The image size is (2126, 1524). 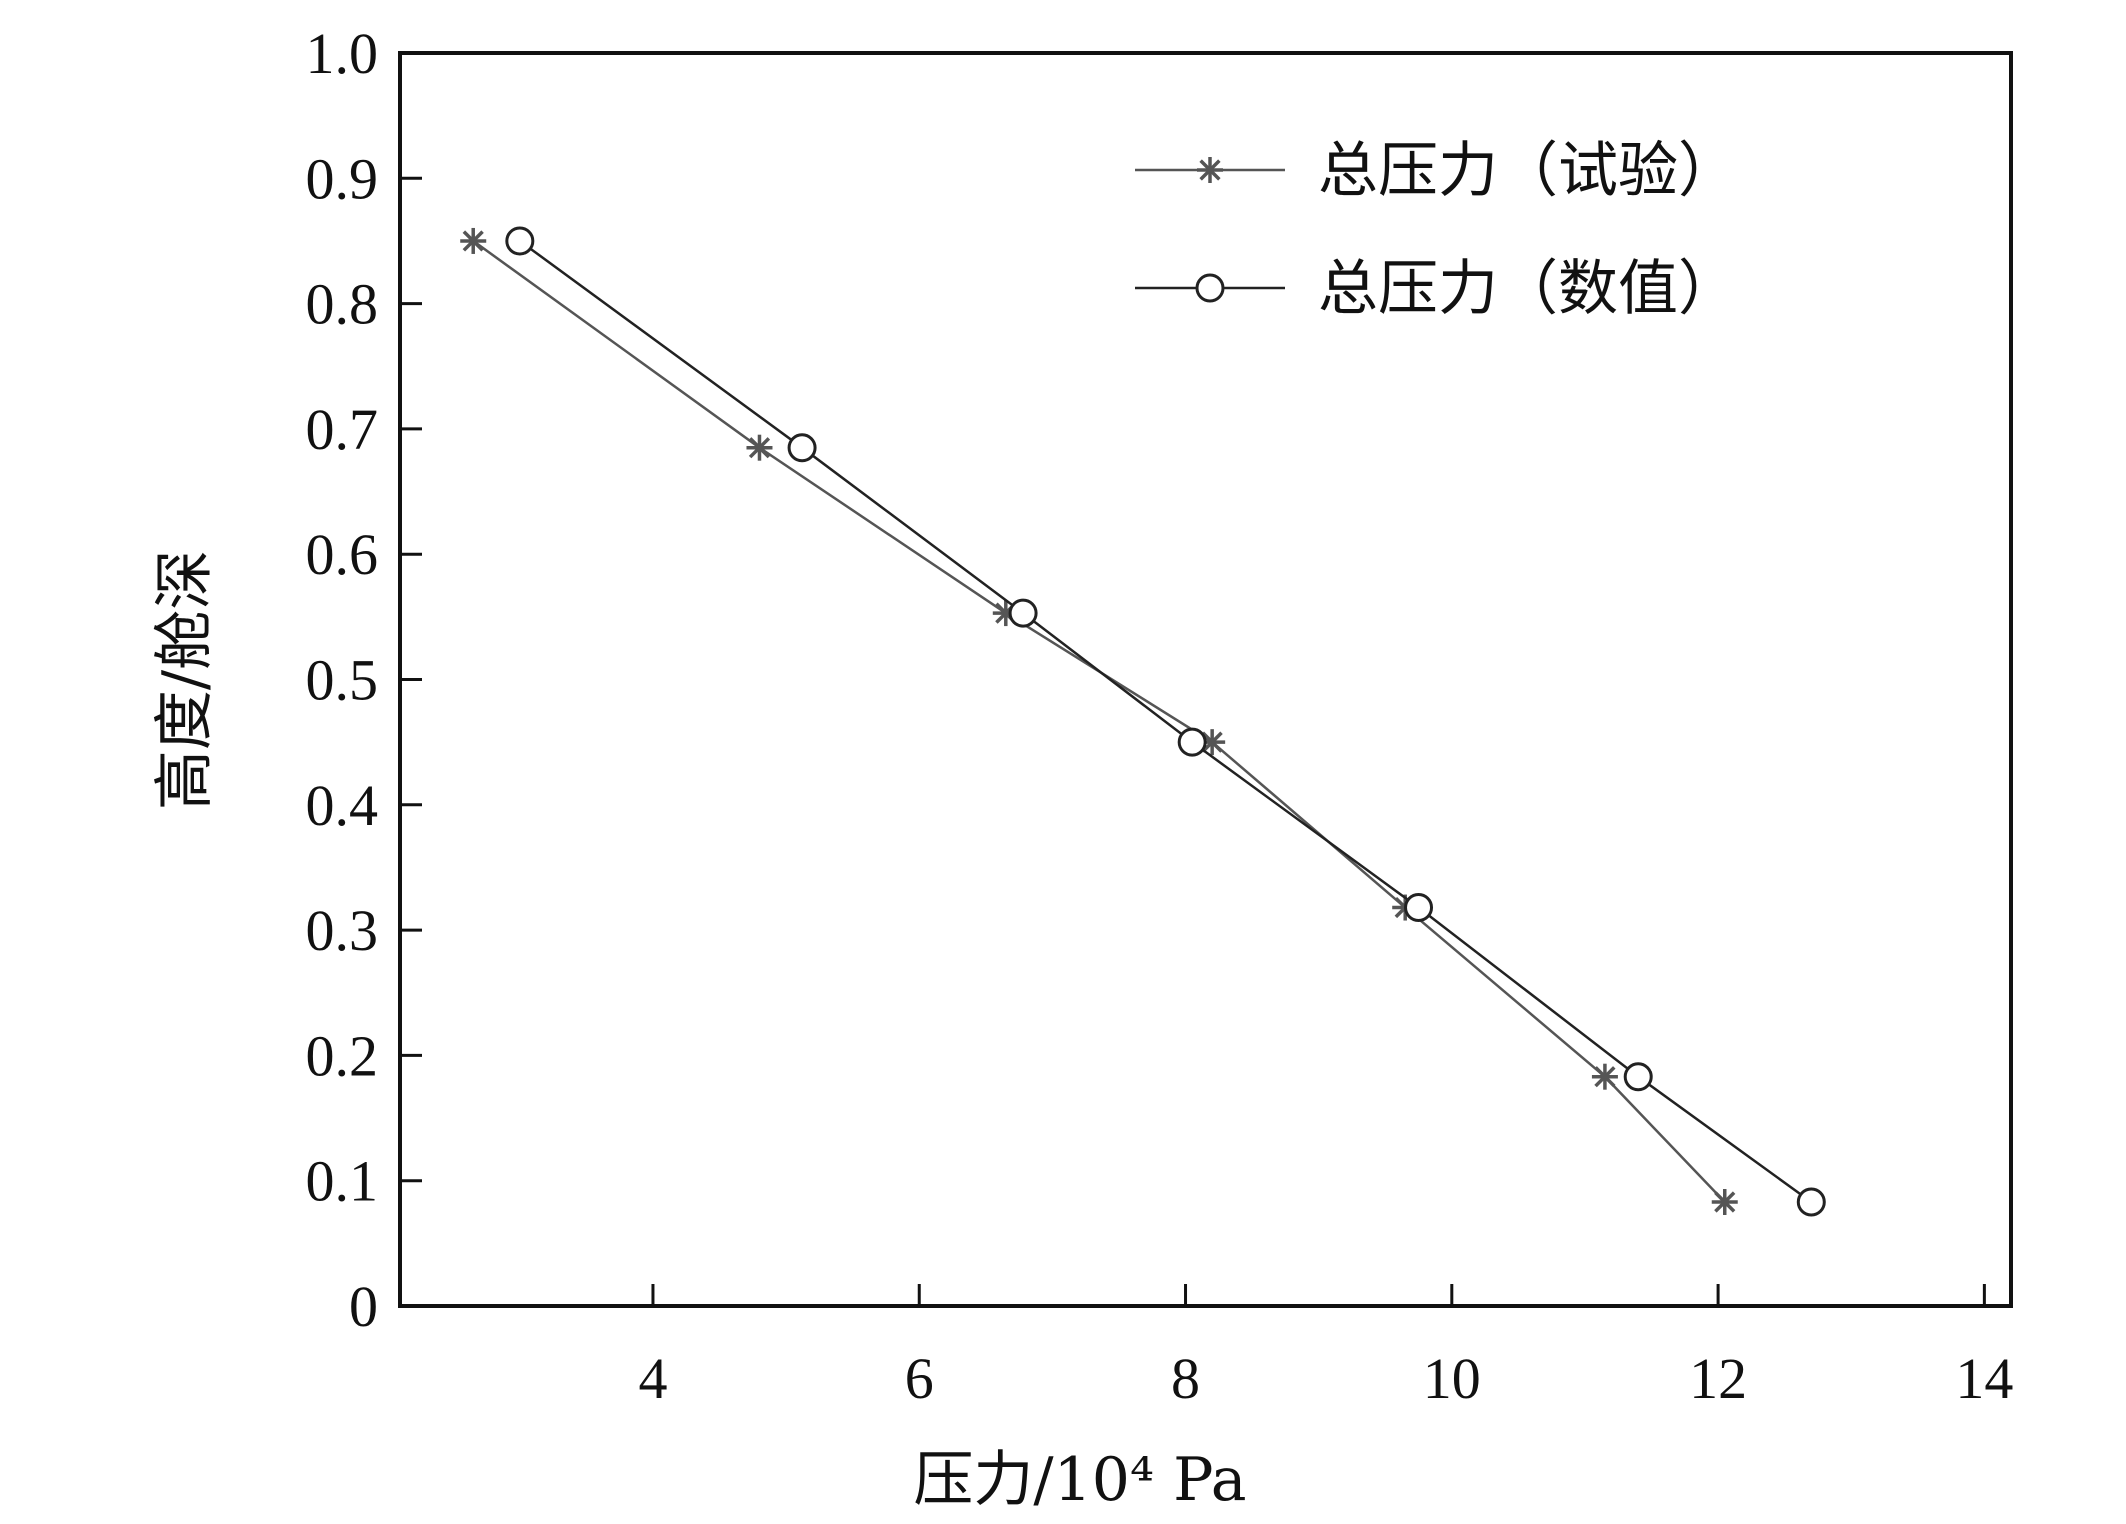 What do you see at coordinates (342, 1055) in the screenshot?
I see `y-tick-label: 0.2` at bounding box center [342, 1055].